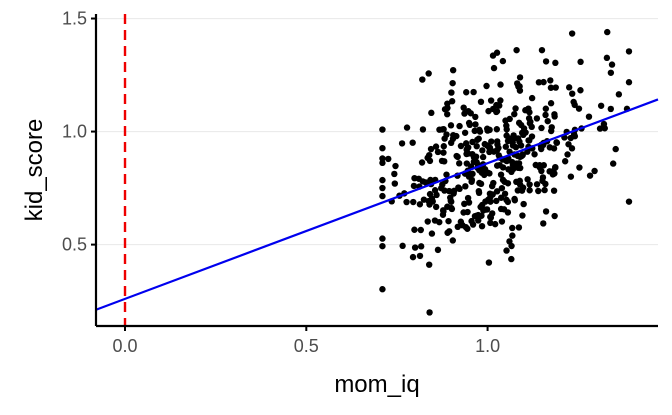  What do you see at coordinates (74, 19) in the screenshot?
I see `y-tick-label: 1.5` at bounding box center [74, 19].